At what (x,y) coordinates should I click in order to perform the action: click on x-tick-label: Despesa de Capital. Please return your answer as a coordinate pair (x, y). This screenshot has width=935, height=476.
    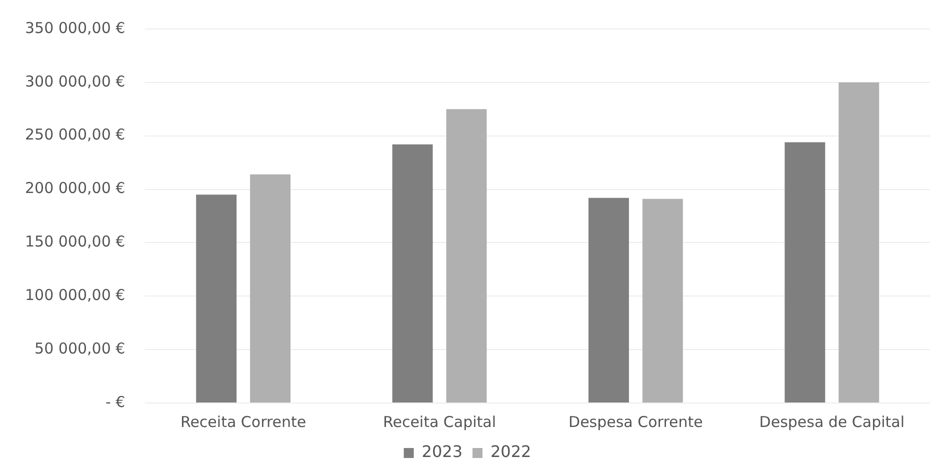
    Looking at the image, I should click on (832, 421).